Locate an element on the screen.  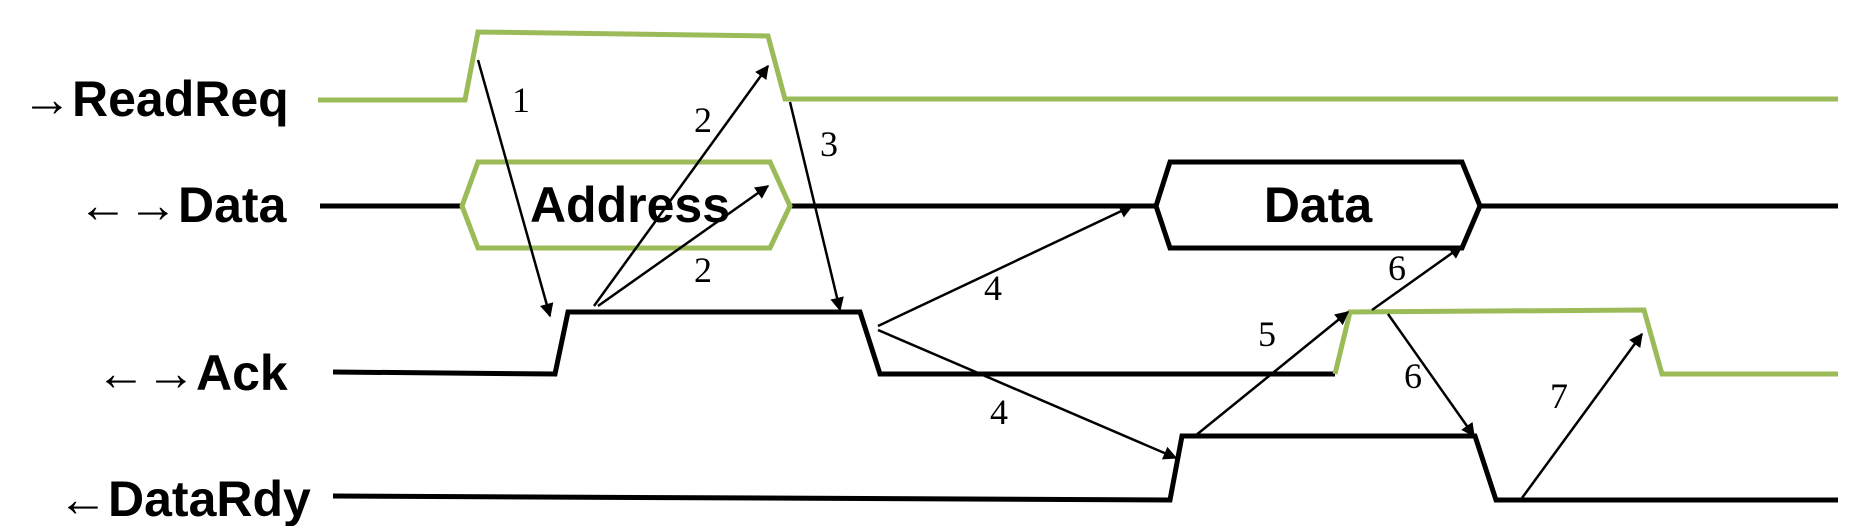
step-number-2a: 2 is located at coordinates (703, 120).